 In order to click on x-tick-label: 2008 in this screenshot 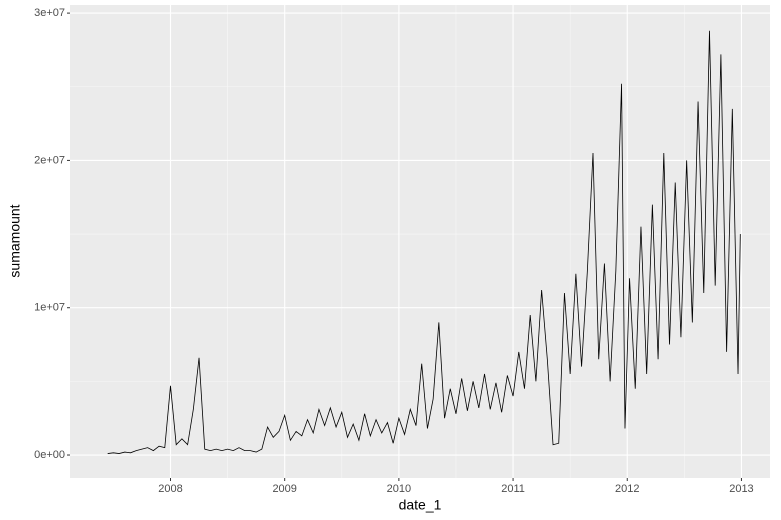, I will do `click(170, 489)`.